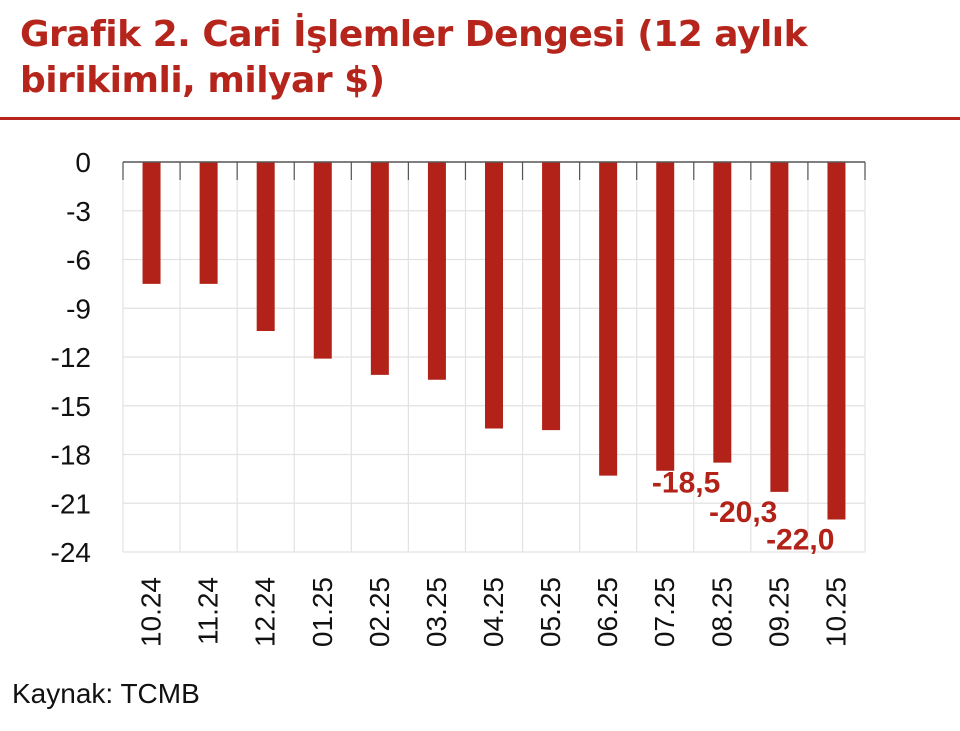 The height and width of the screenshot is (731, 960). Describe the element at coordinates (71, 503) in the screenshot. I see `y-tick-label: -21` at that location.